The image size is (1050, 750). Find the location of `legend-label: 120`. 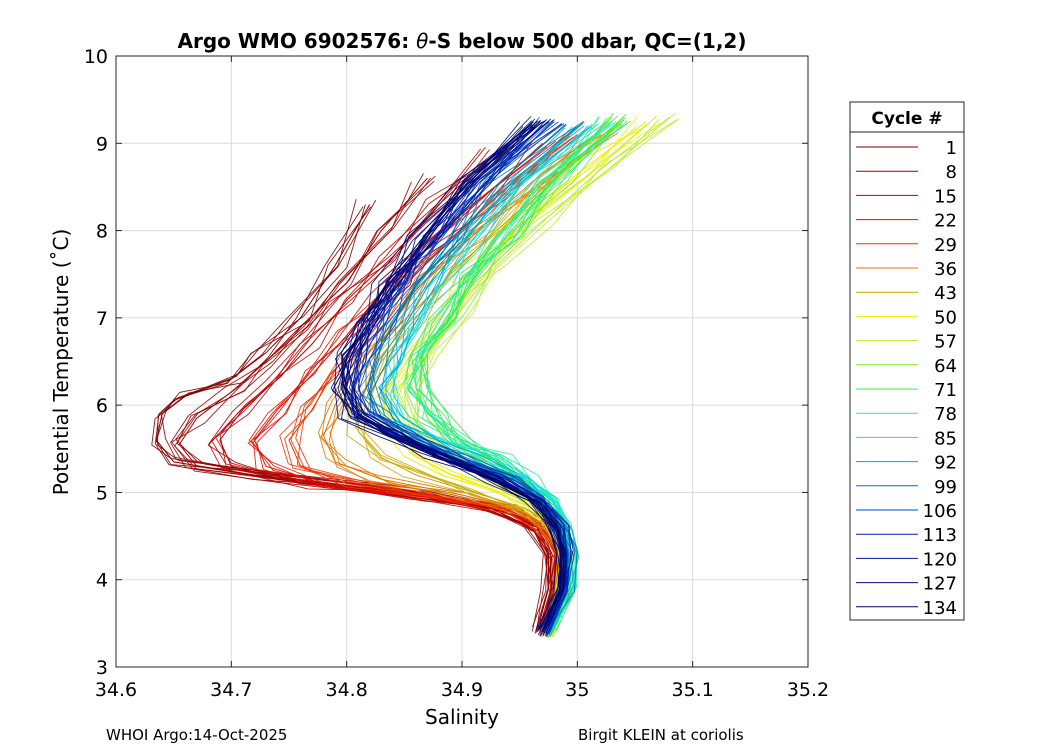

legend-label: 120 is located at coordinates (940, 559).